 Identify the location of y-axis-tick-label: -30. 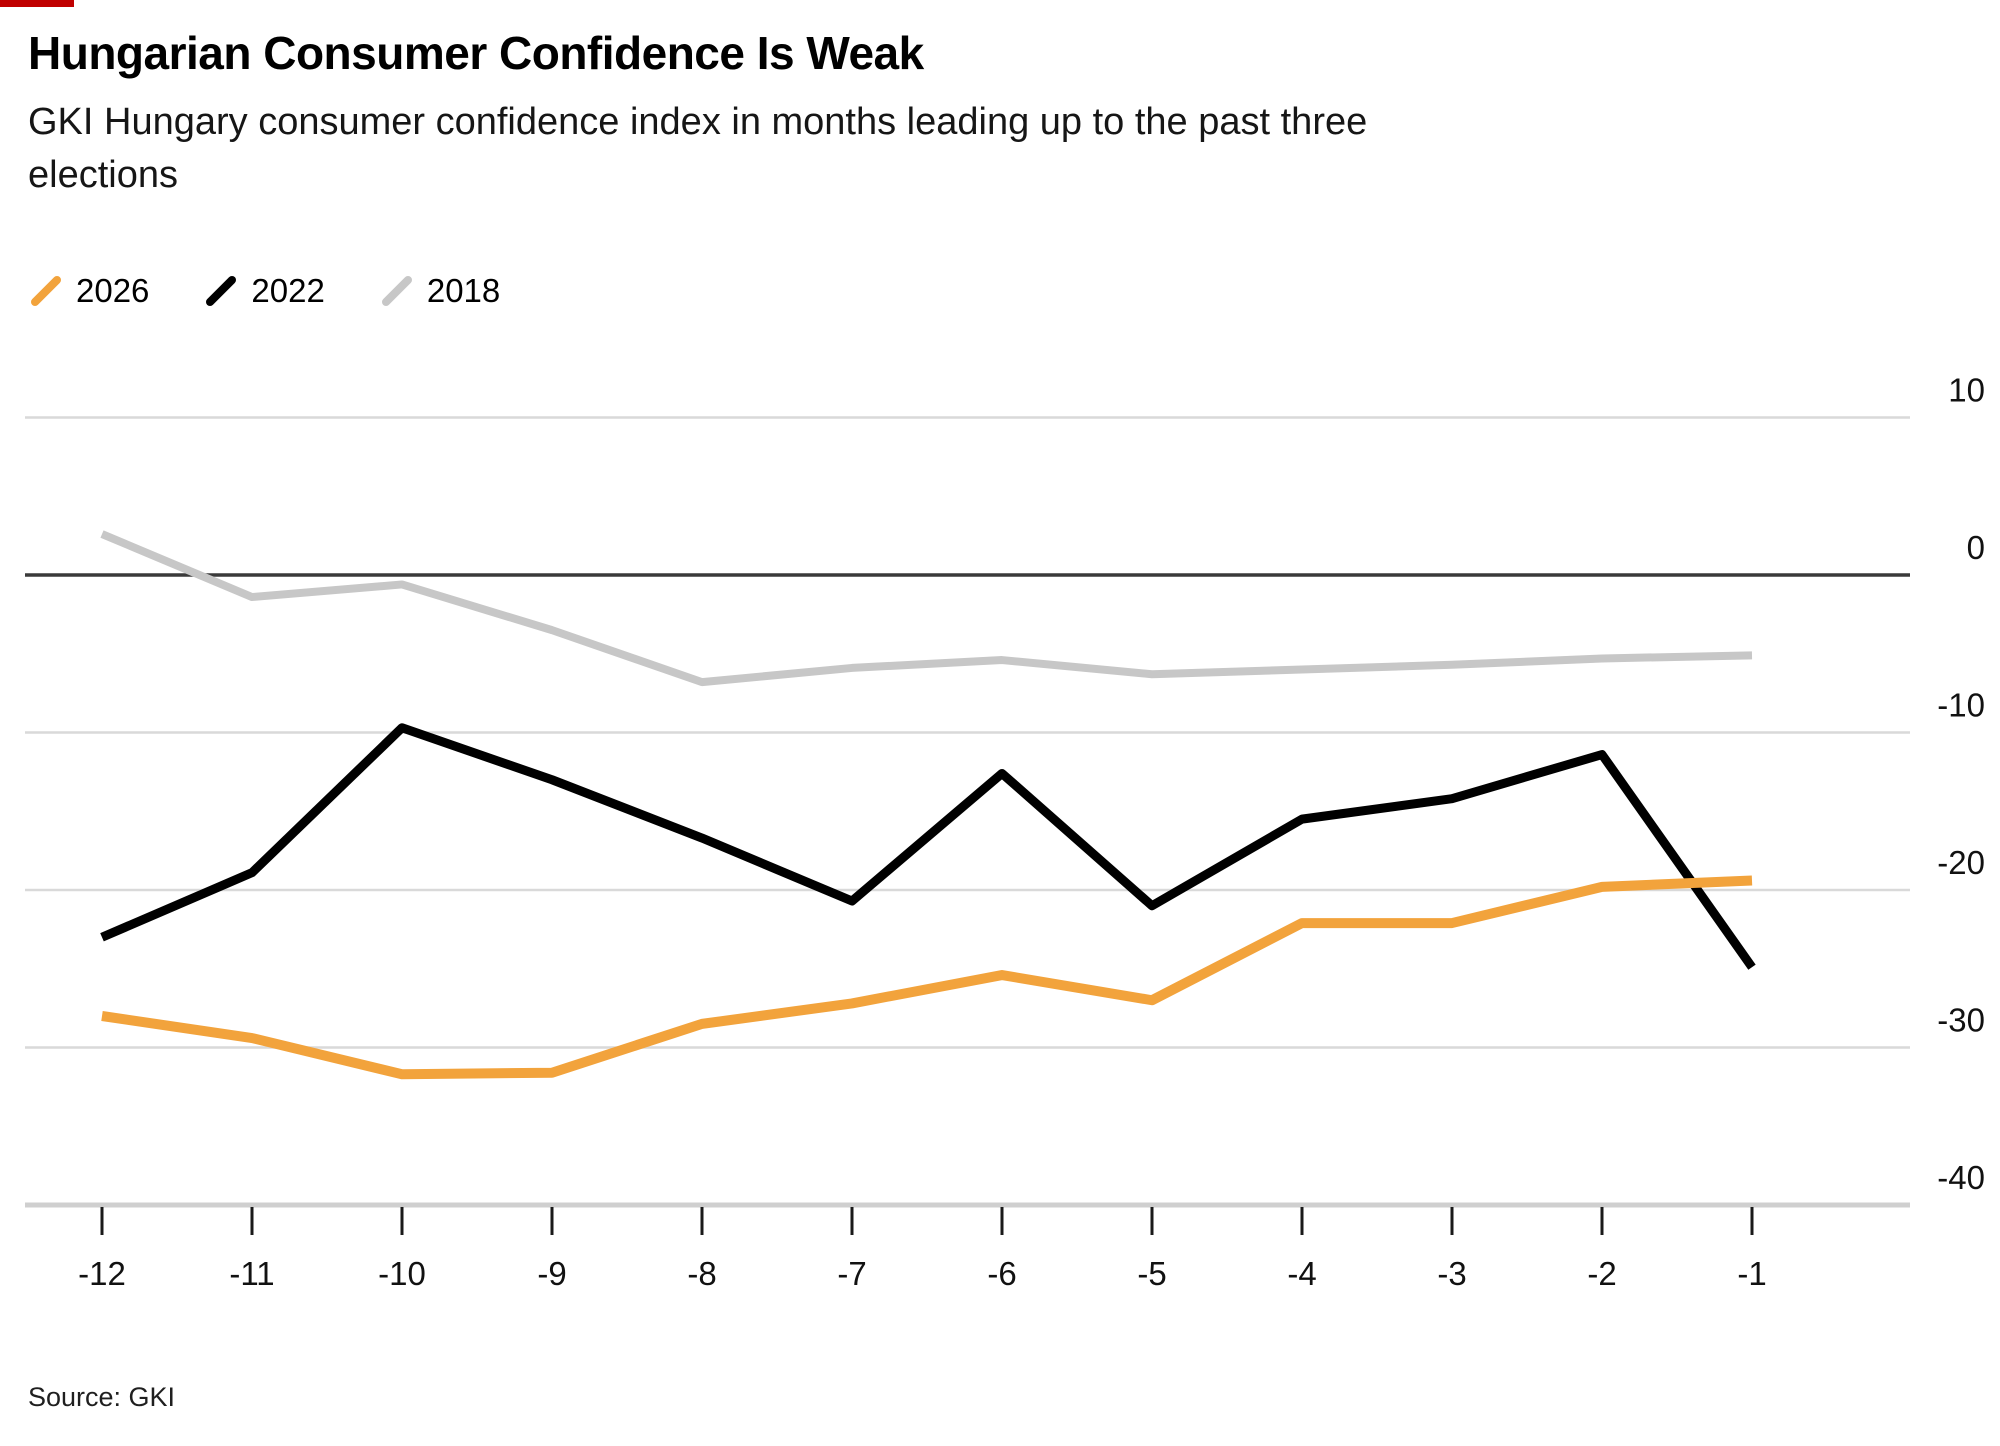
(1961, 1020).